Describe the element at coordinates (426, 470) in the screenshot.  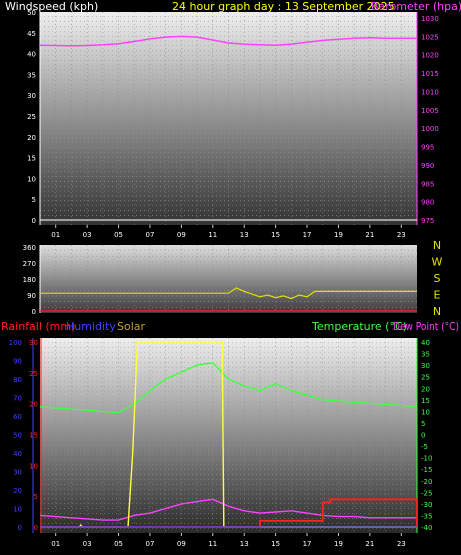
I see `temperature-tick-label: -15` at that location.